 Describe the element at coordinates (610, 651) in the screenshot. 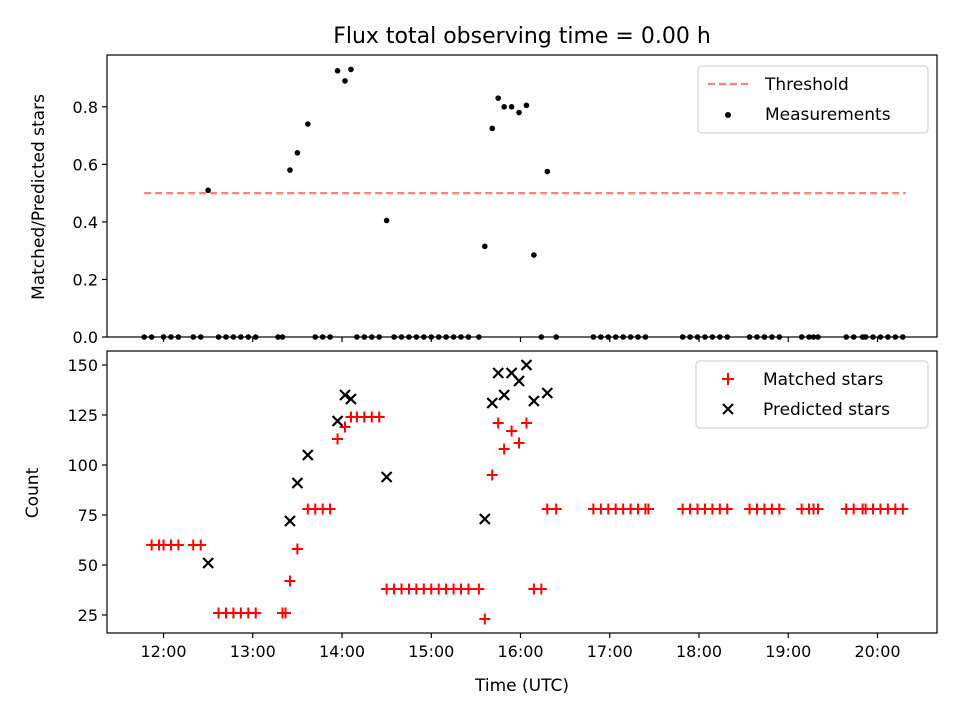

I see `x-tick-label: 17:00` at that location.